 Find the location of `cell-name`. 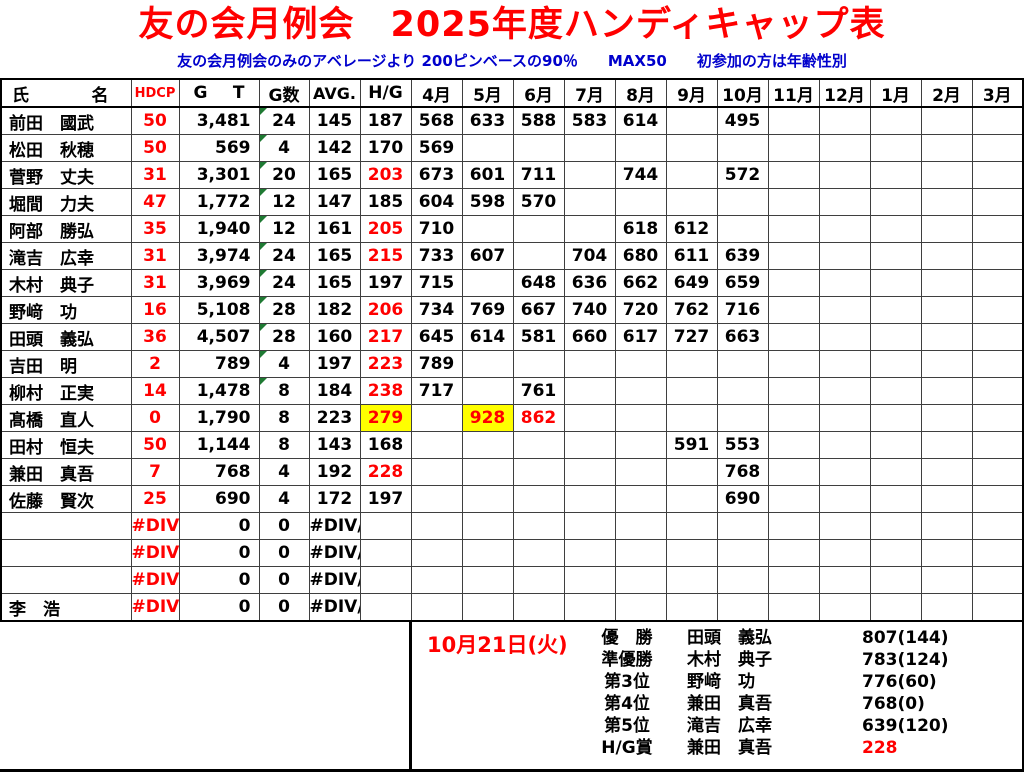

cell-name is located at coordinates (66, 526).